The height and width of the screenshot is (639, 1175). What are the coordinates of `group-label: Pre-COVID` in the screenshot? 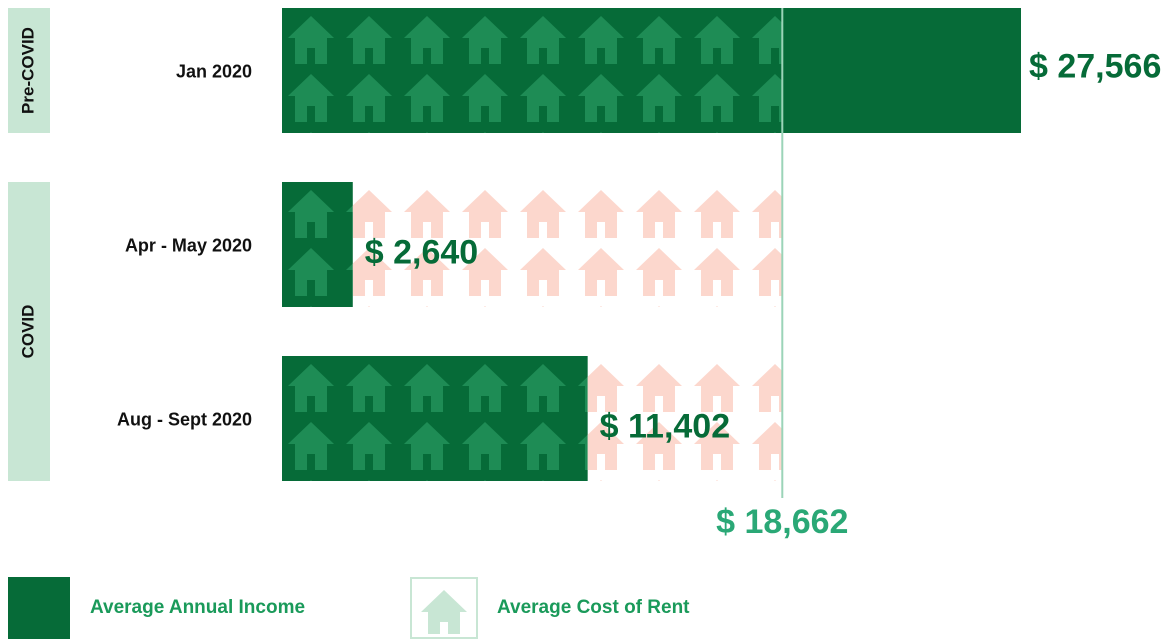 It's located at (27, 70).